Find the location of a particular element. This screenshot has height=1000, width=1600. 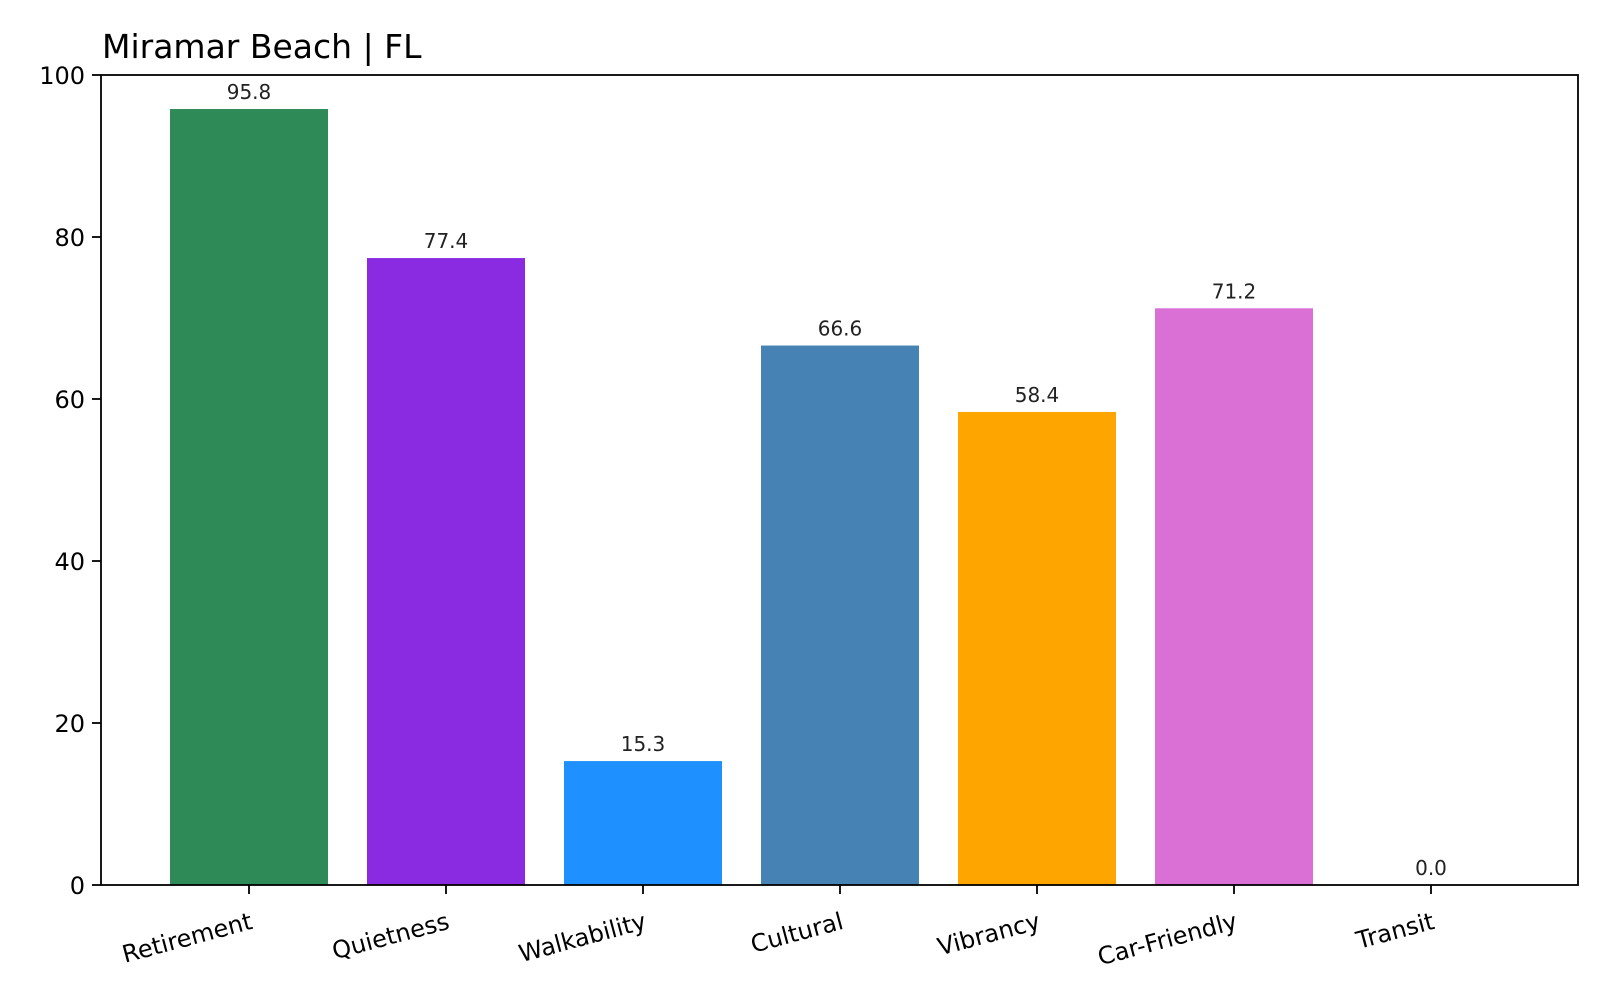

bar-quietness is located at coordinates (446, 571).